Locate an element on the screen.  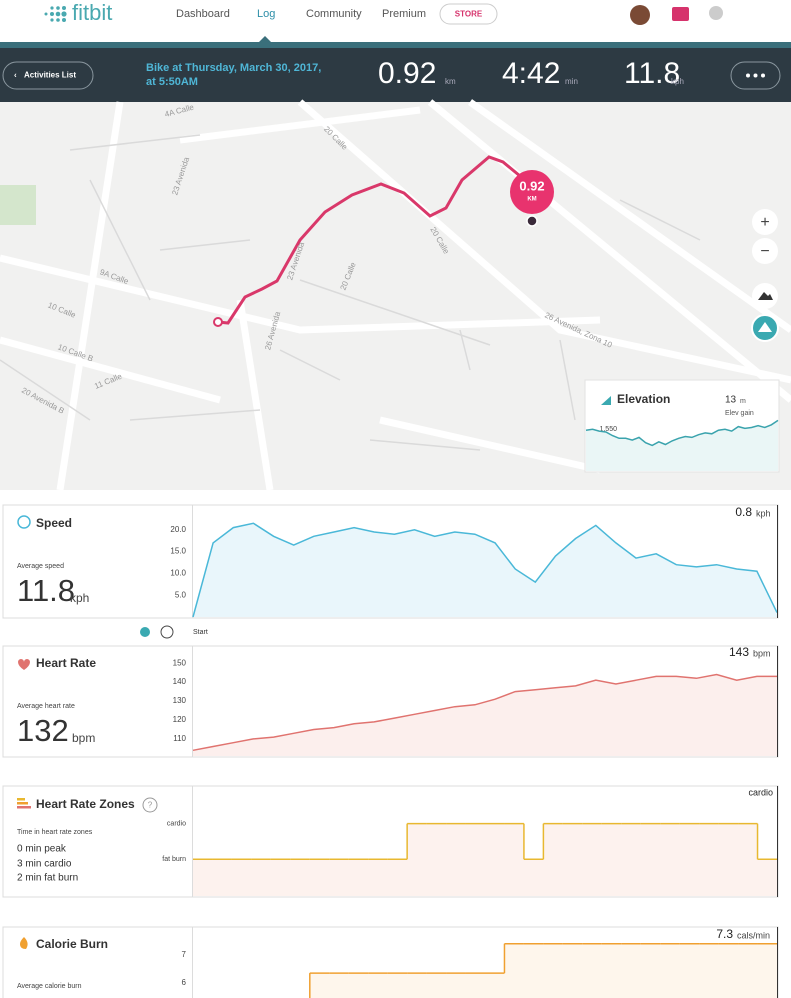
y-tick-label: 140 is located at coordinates (180, 681).